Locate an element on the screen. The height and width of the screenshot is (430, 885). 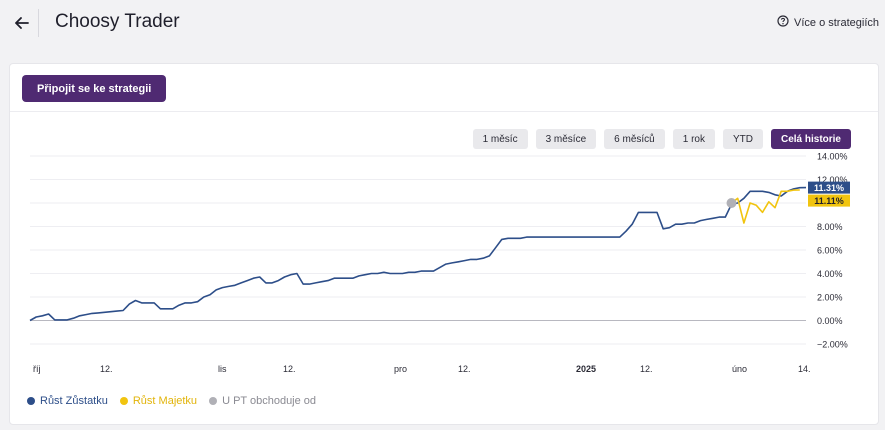
legend-label-start-marker: U PT obchoduje od is located at coordinates (269, 401).